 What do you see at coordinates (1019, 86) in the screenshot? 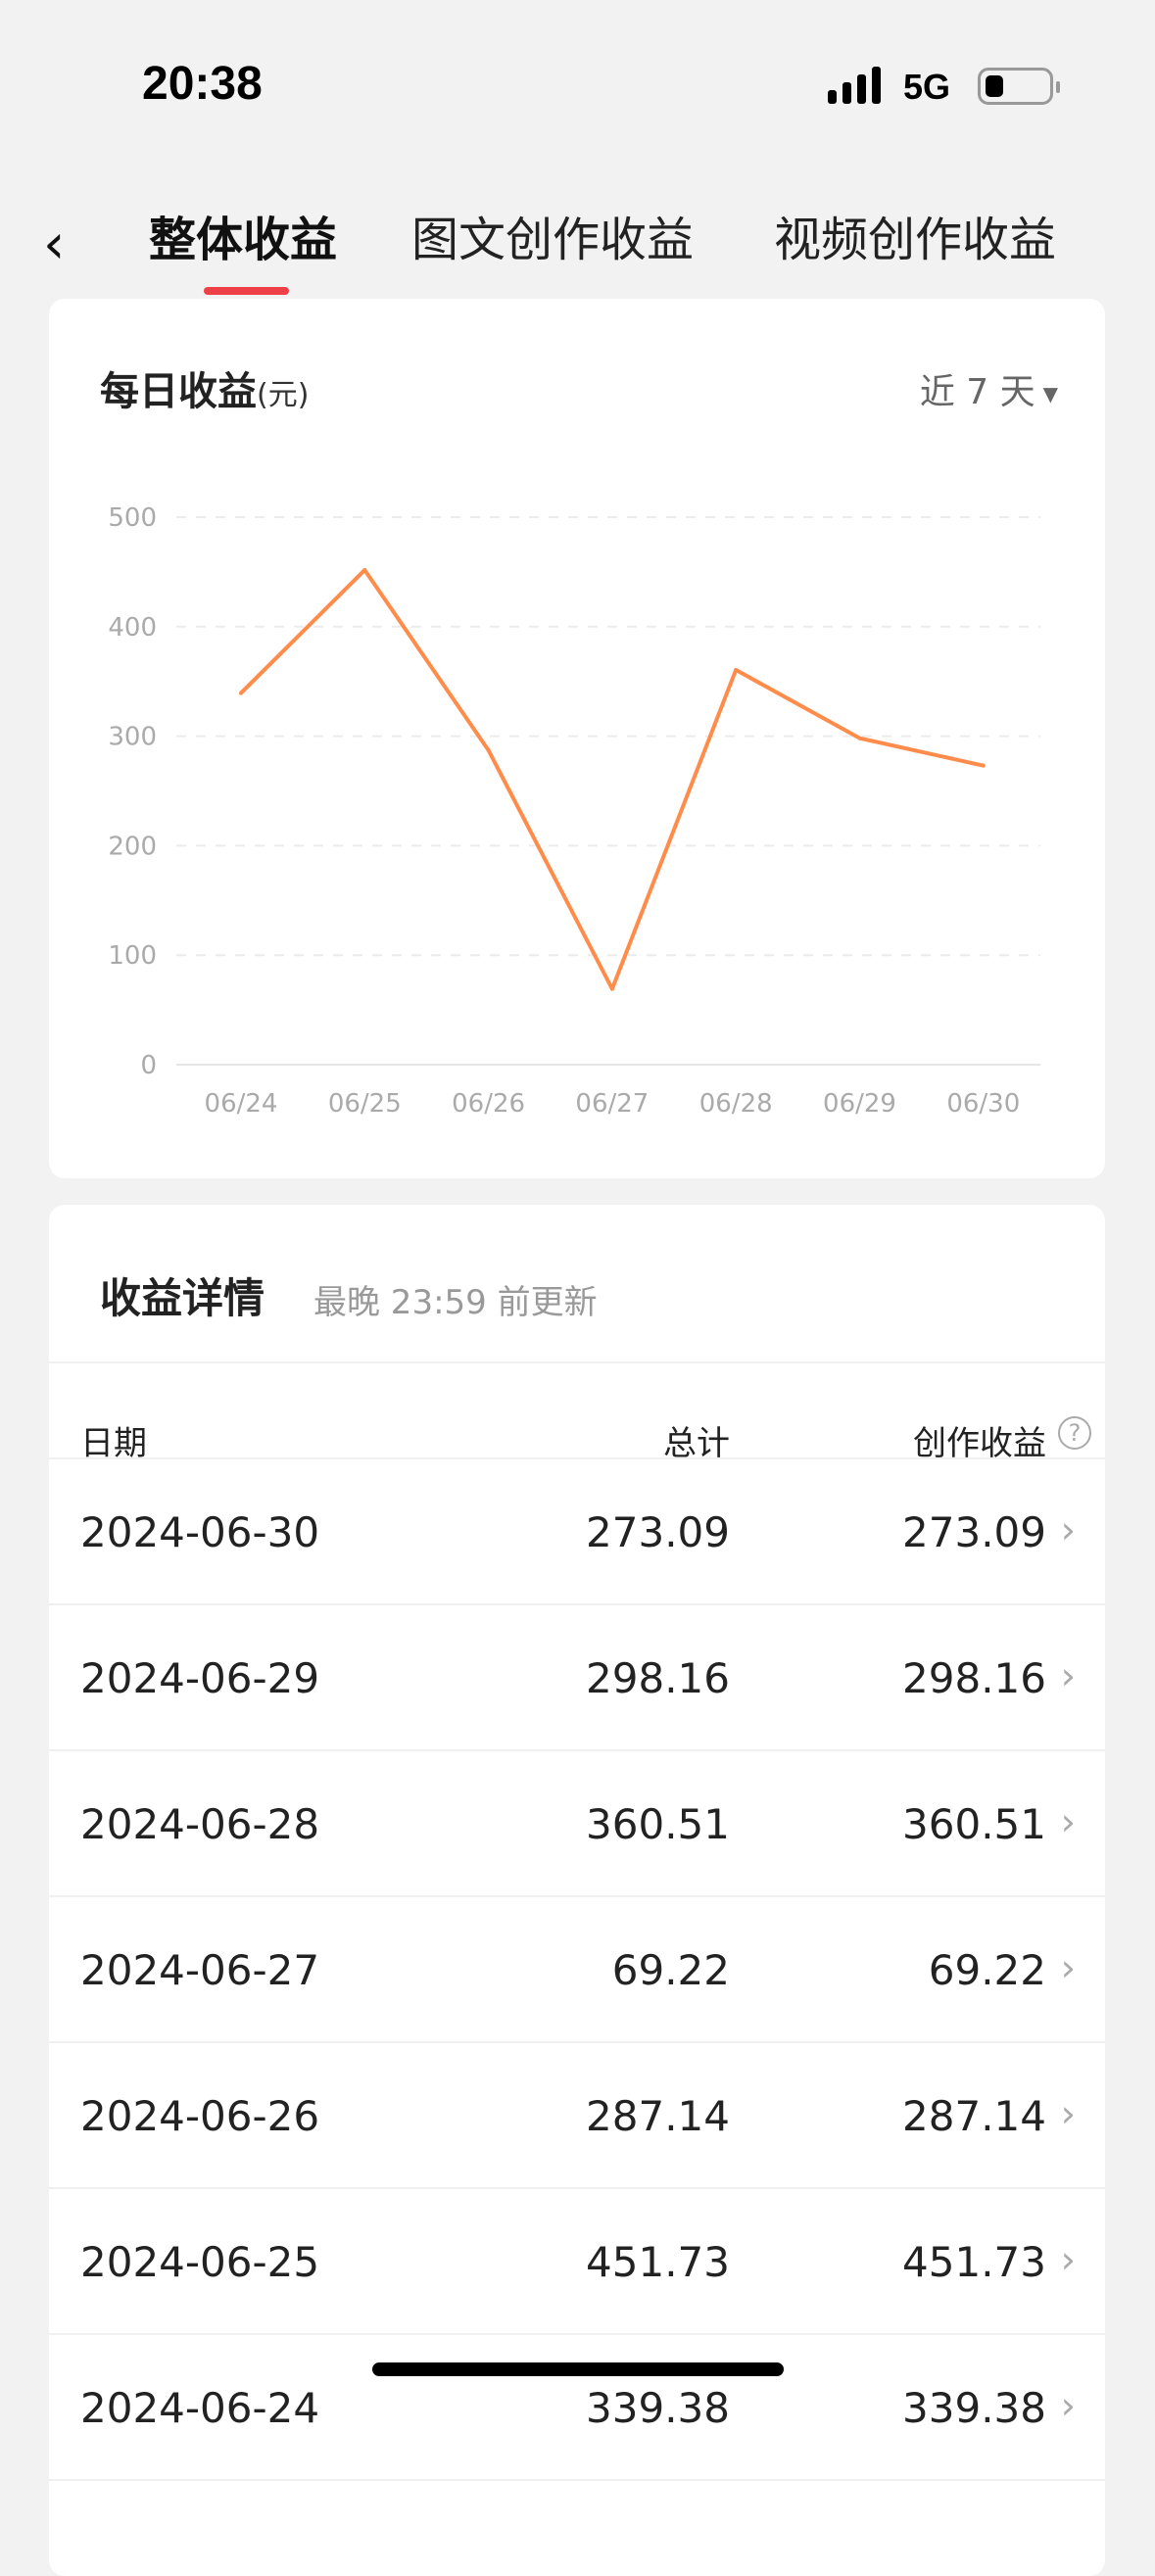
I see `battery-icon` at bounding box center [1019, 86].